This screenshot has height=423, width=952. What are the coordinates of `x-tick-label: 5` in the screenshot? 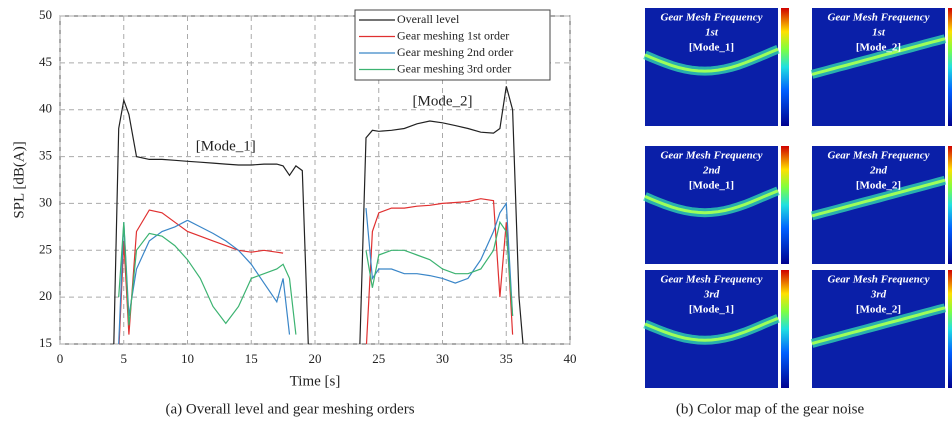 It's located at (124, 358).